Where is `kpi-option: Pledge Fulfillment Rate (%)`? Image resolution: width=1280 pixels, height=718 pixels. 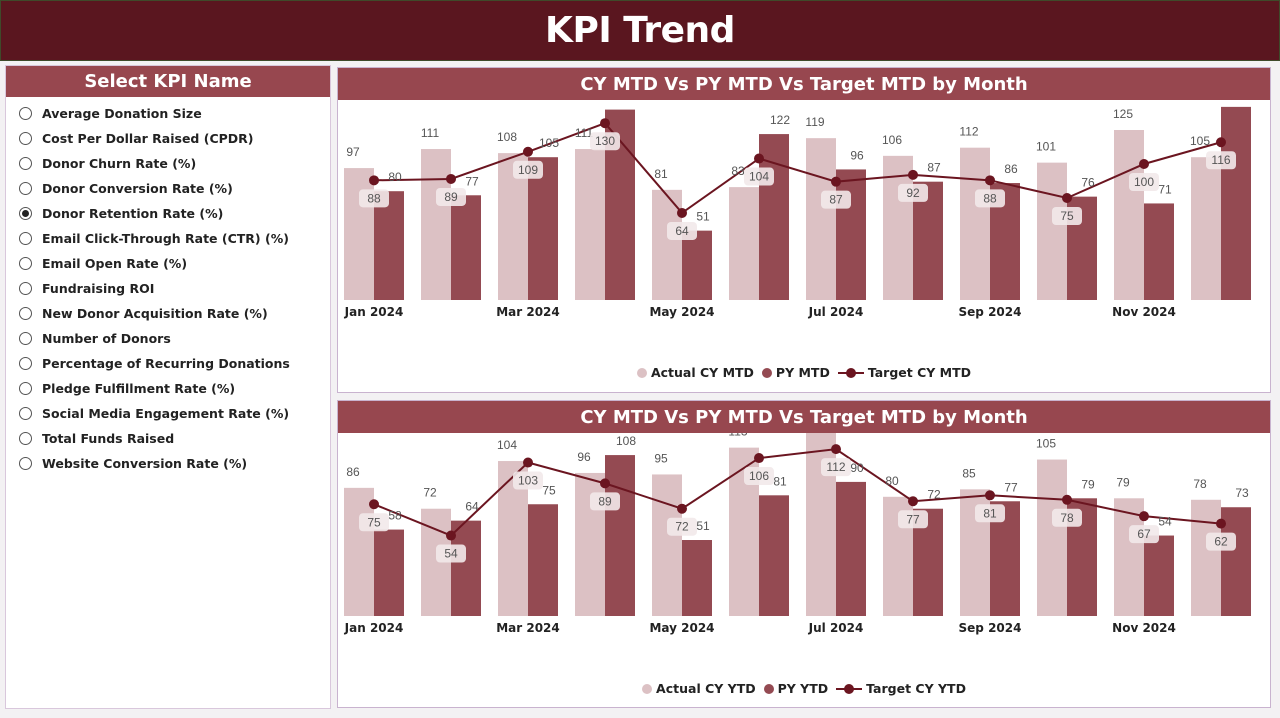 kpi-option: Pledge Fulfillment Rate (%) is located at coordinates (168, 388).